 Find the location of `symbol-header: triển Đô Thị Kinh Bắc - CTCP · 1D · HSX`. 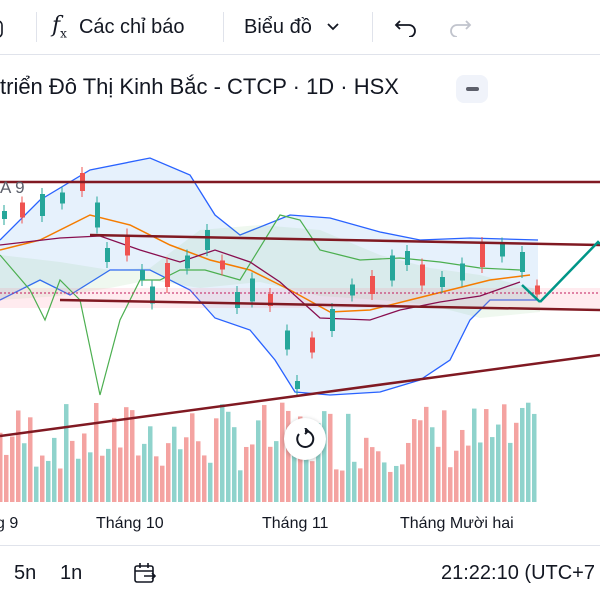

symbol-header: triển Đô Thị Kinh Bắc - CTCP · 1D · HSX is located at coordinates (300, 87).